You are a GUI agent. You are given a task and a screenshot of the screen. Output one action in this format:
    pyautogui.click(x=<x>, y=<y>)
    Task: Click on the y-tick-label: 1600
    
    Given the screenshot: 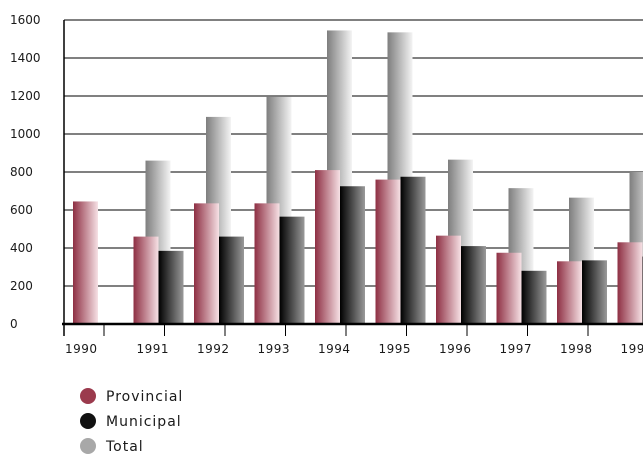 What is the action you would take?
    pyautogui.click(x=25, y=20)
    